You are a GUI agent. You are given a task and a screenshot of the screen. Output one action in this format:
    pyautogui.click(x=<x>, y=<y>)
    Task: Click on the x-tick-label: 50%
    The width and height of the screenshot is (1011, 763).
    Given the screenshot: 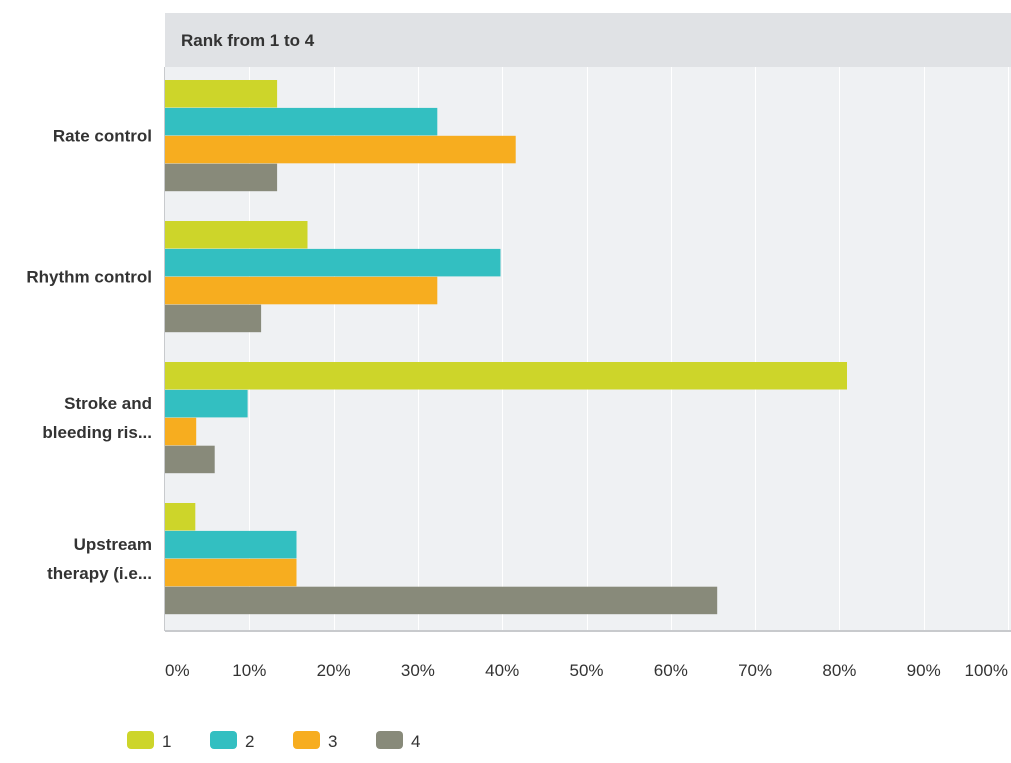 What is the action you would take?
    pyautogui.click(x=586, y=670)
    